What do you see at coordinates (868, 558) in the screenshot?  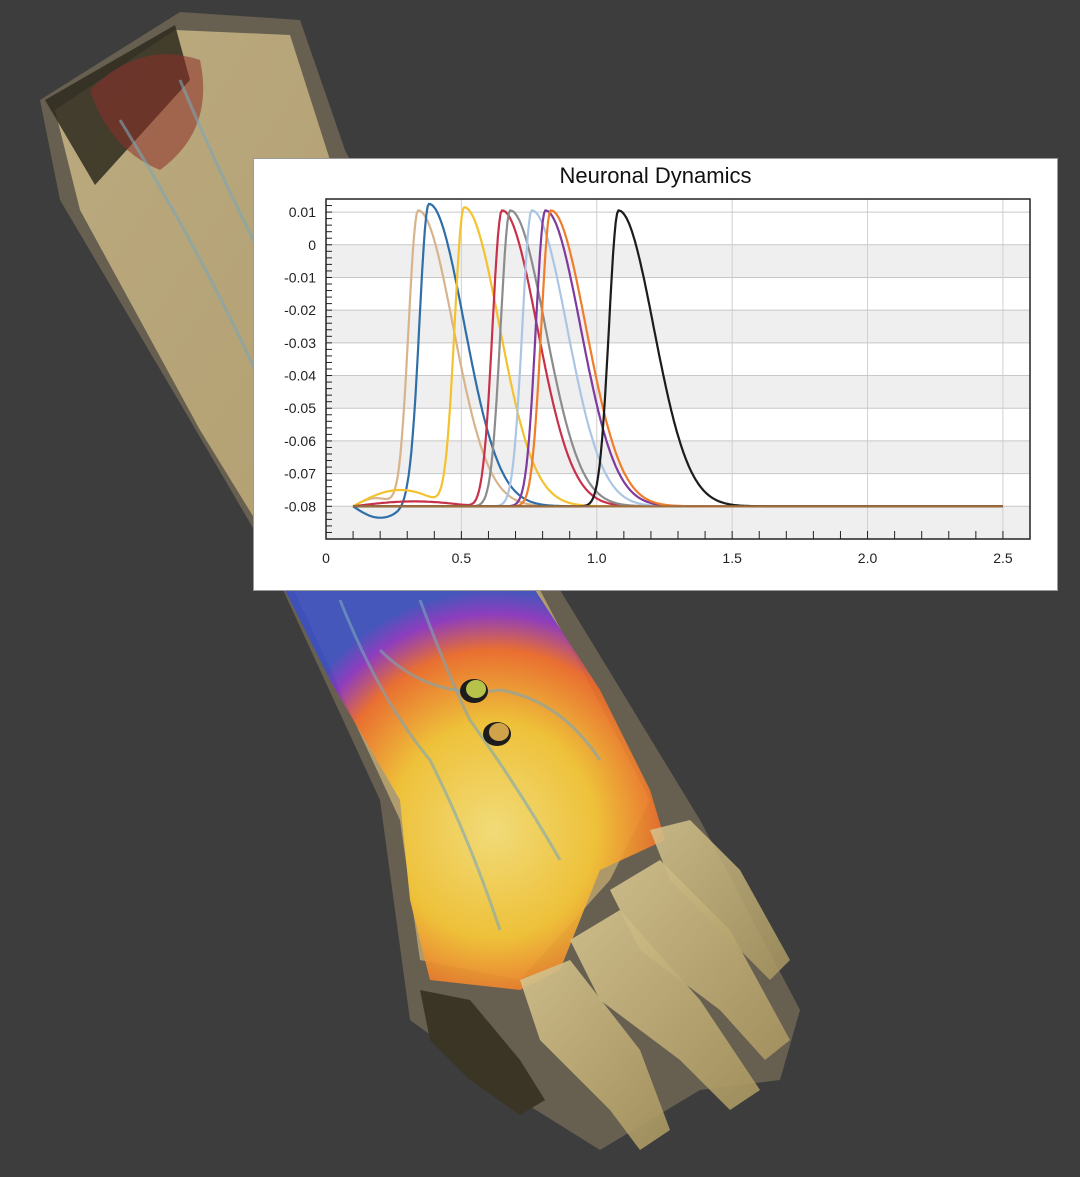 I see `x-tick-label: 2.0` at bounding box center [868, 558].